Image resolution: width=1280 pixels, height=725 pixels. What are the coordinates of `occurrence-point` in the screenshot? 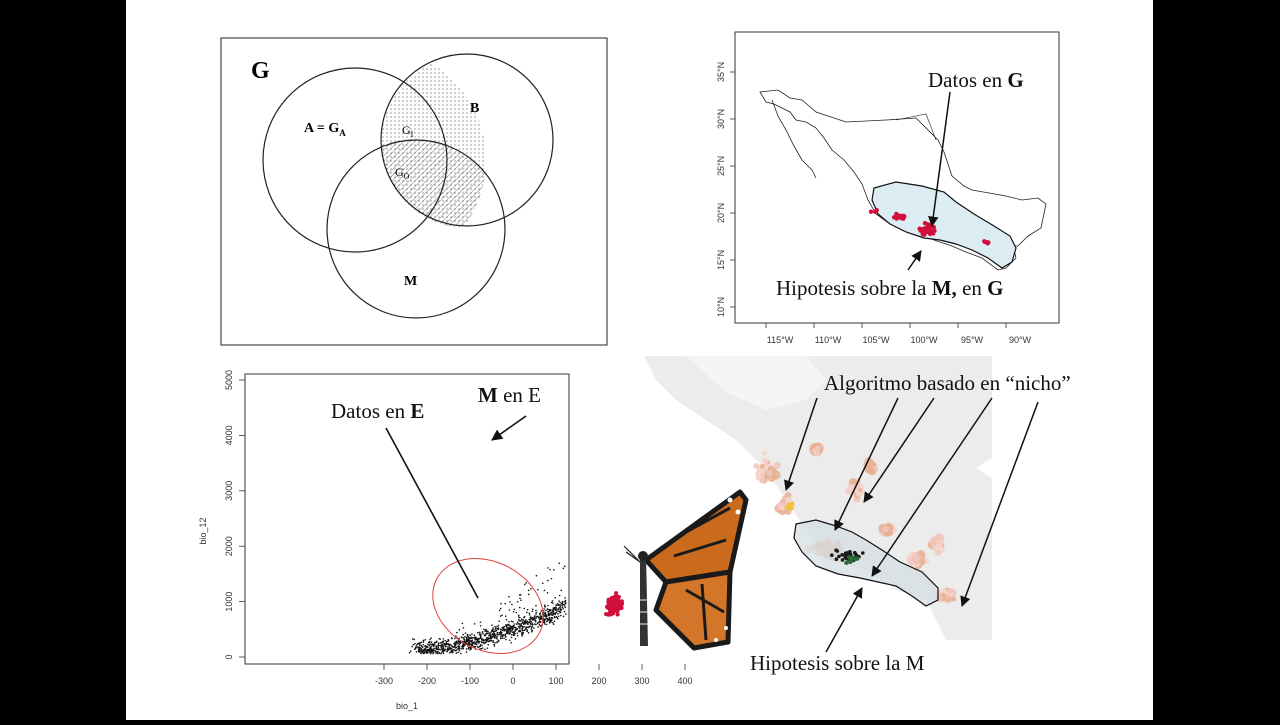 It's located at (903, 218).